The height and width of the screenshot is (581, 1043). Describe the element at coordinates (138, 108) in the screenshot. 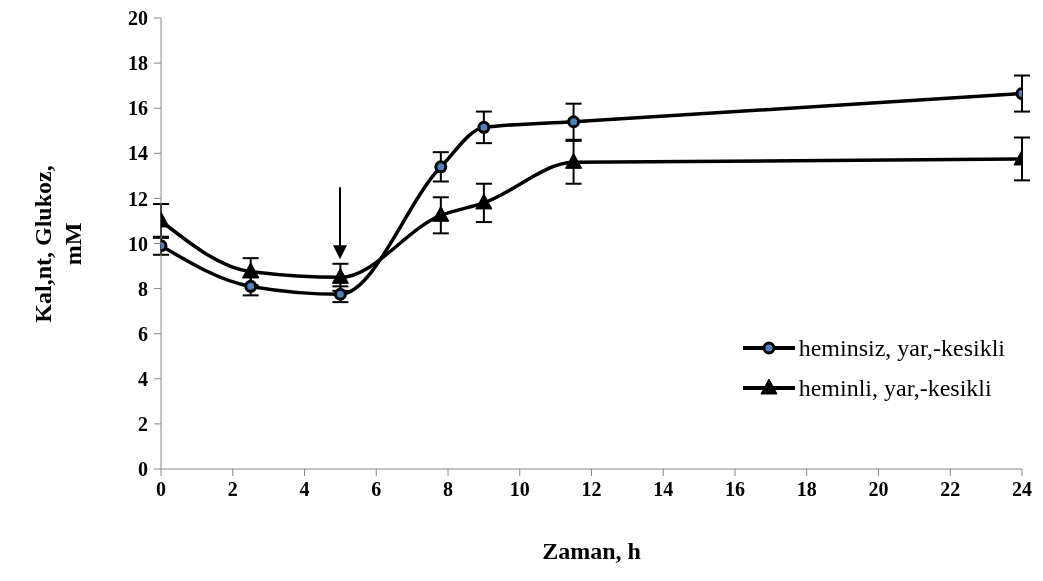

I see `y-tick-label: 16` at that location.